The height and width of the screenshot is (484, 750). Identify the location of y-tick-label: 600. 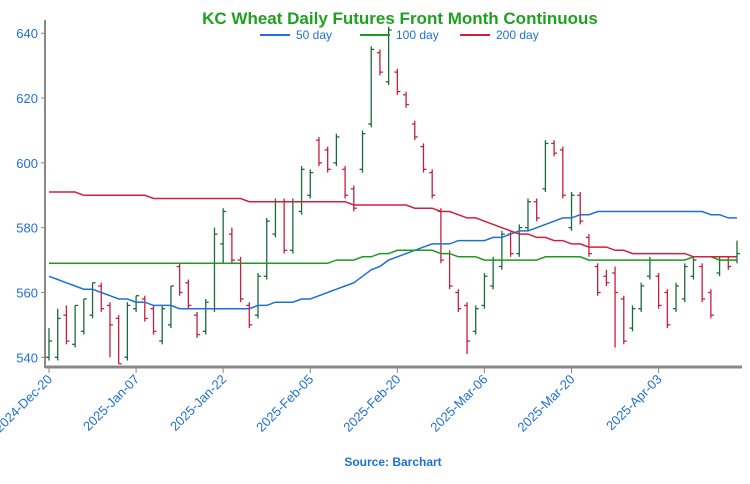
(27, 163).